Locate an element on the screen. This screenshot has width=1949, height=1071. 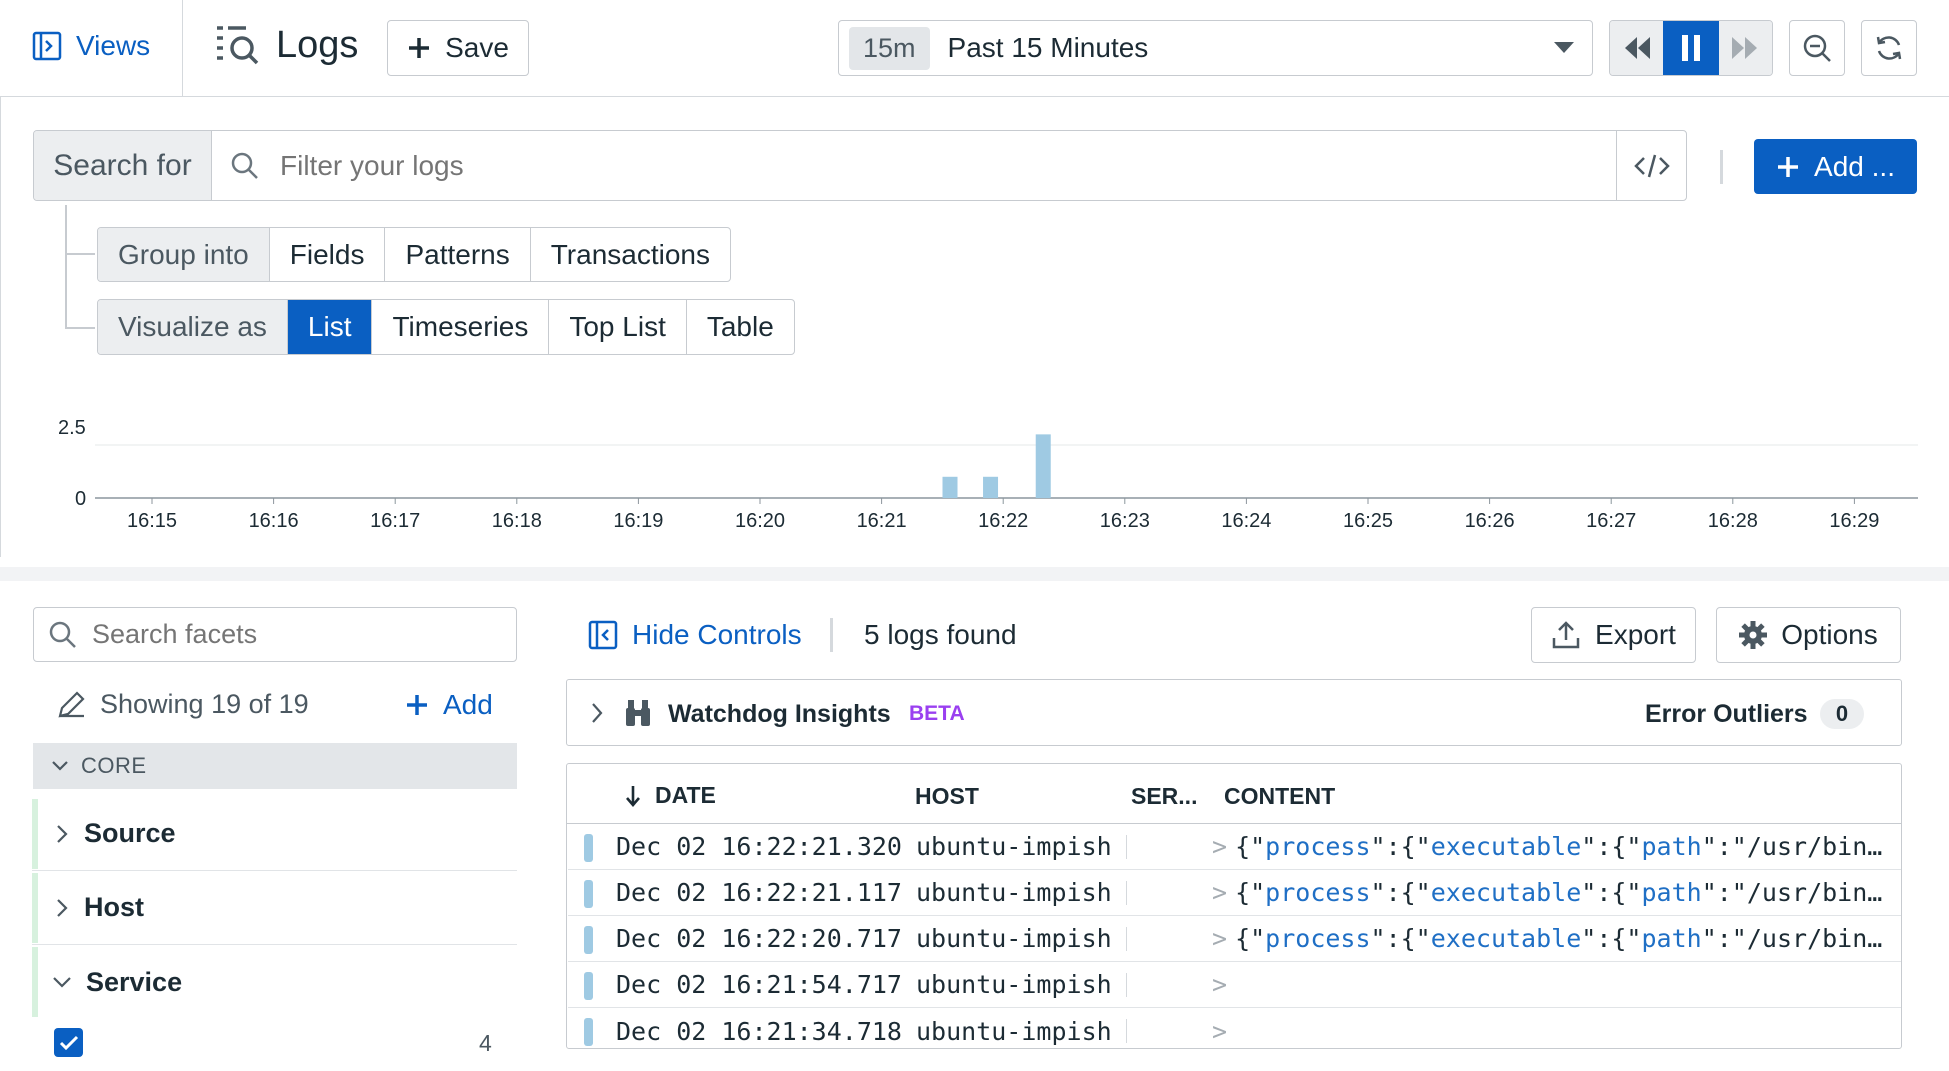
zoom-out-button is located at coordinates (1817, 48).